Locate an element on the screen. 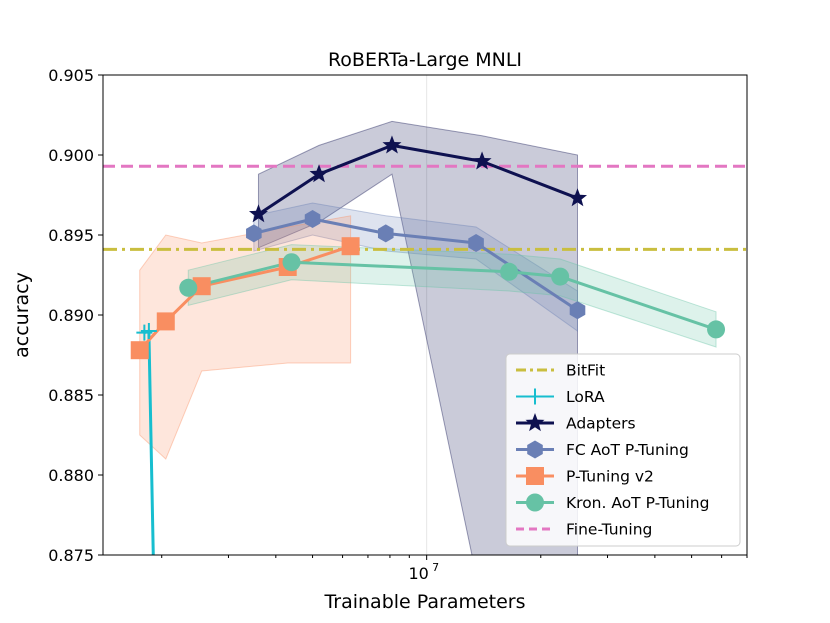 The width and height of the screenshot is (830, 623). chart-title: RoBERTa-Large MNLI is located at coordinates (425, 60).